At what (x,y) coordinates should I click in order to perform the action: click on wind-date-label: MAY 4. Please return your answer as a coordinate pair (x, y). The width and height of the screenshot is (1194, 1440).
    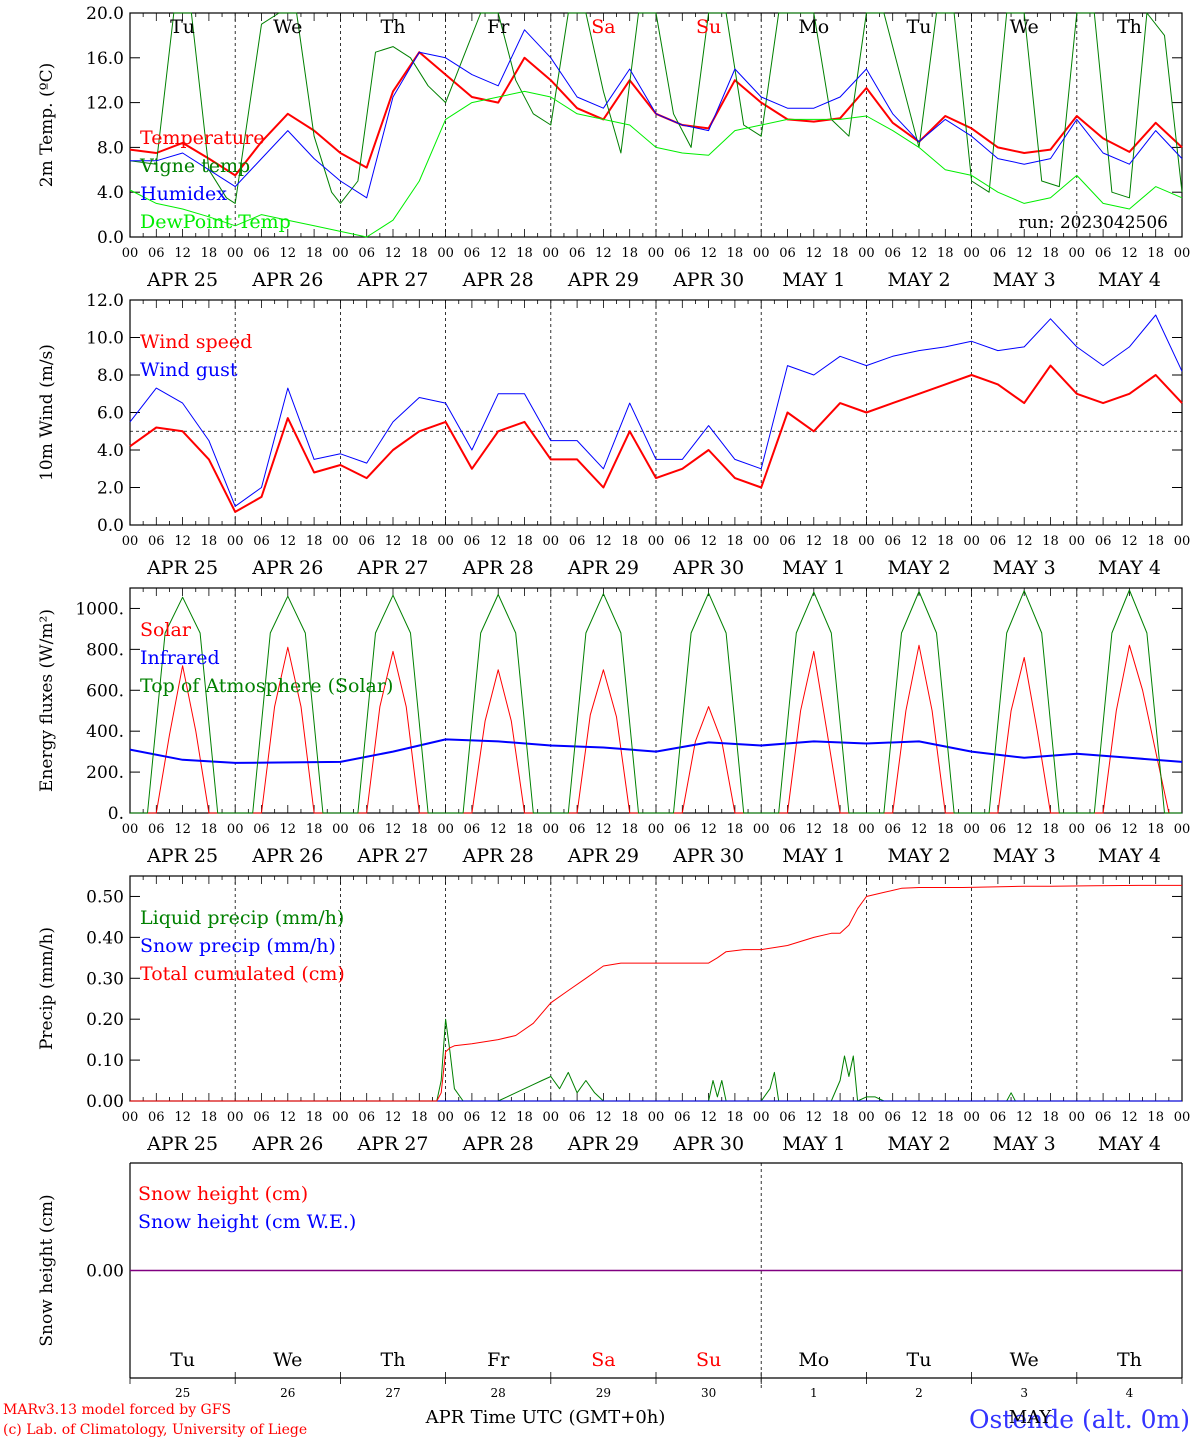
    Looking at the image, I should click on (1129, 568).